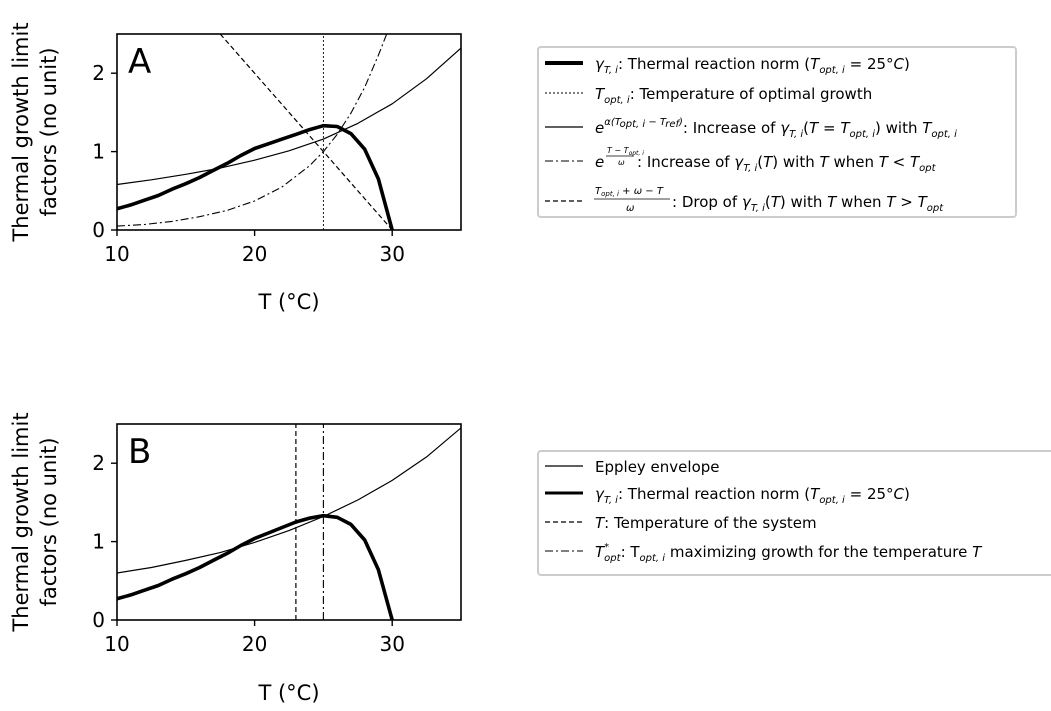 The image size is (1051, 711). Describe the element at coordinates (288, 693) in the screenshot. I see `panel-b-xlabel: T (°C)` at that location.